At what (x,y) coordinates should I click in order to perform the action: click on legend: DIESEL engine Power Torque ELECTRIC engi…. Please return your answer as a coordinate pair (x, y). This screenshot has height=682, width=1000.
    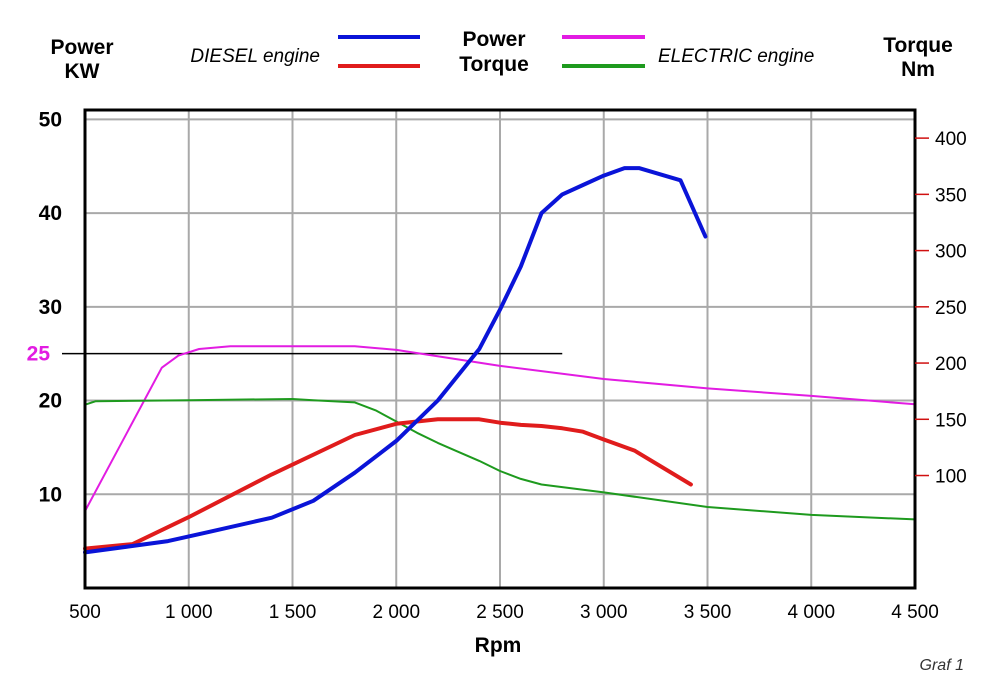
    Looking at the image, I should click on (502, 52).